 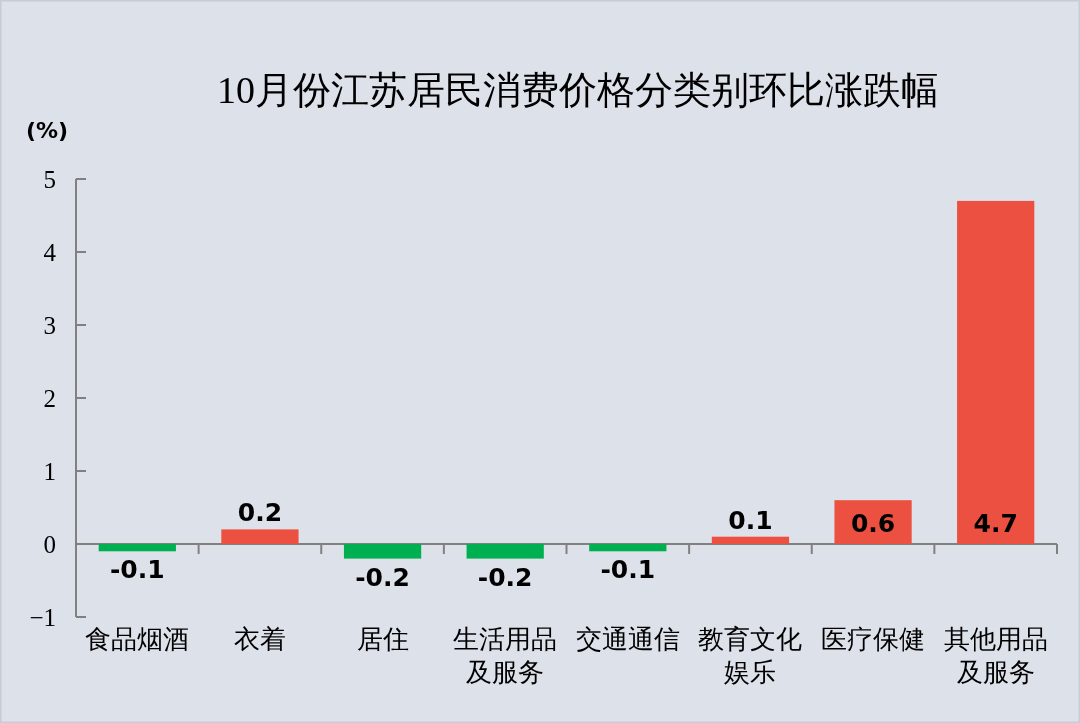 What do you see at coordinates (49, 179) in the screenshot?
I see `y-tick-label: 5` at bounding box center [49, 179].